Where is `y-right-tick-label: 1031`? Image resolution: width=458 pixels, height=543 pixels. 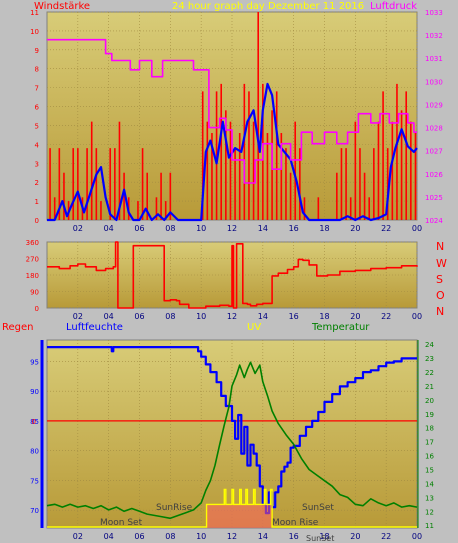 y-right-tick-label: 1031 is located at coordinates (434, 59).